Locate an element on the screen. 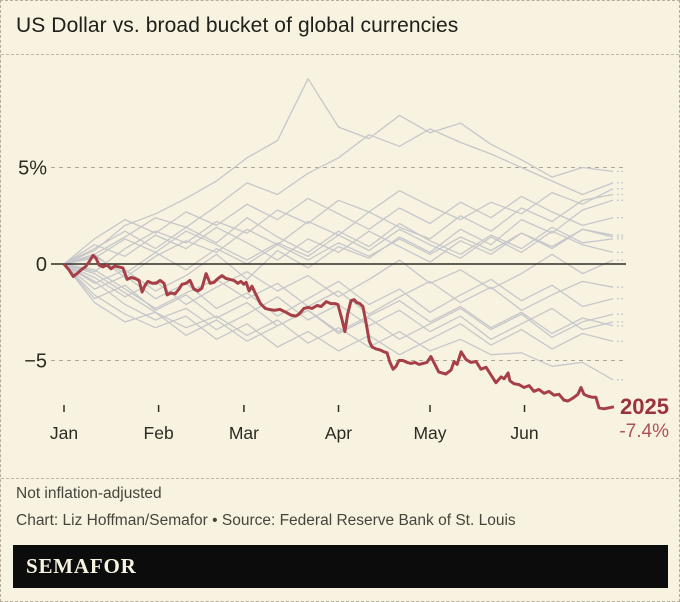 Image resolution: width=680 pixels, height=602 pixels. month-label: Feb is located at coordinates (159, 433).